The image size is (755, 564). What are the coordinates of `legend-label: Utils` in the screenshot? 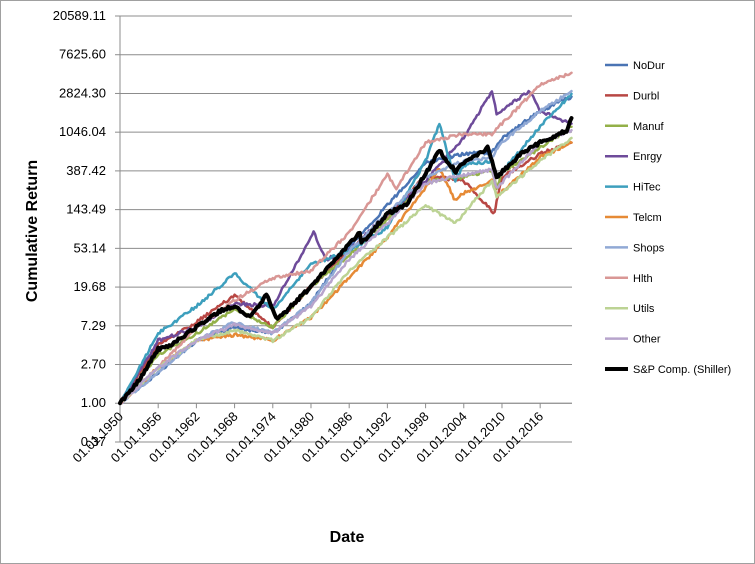 It's located at (644, 309).